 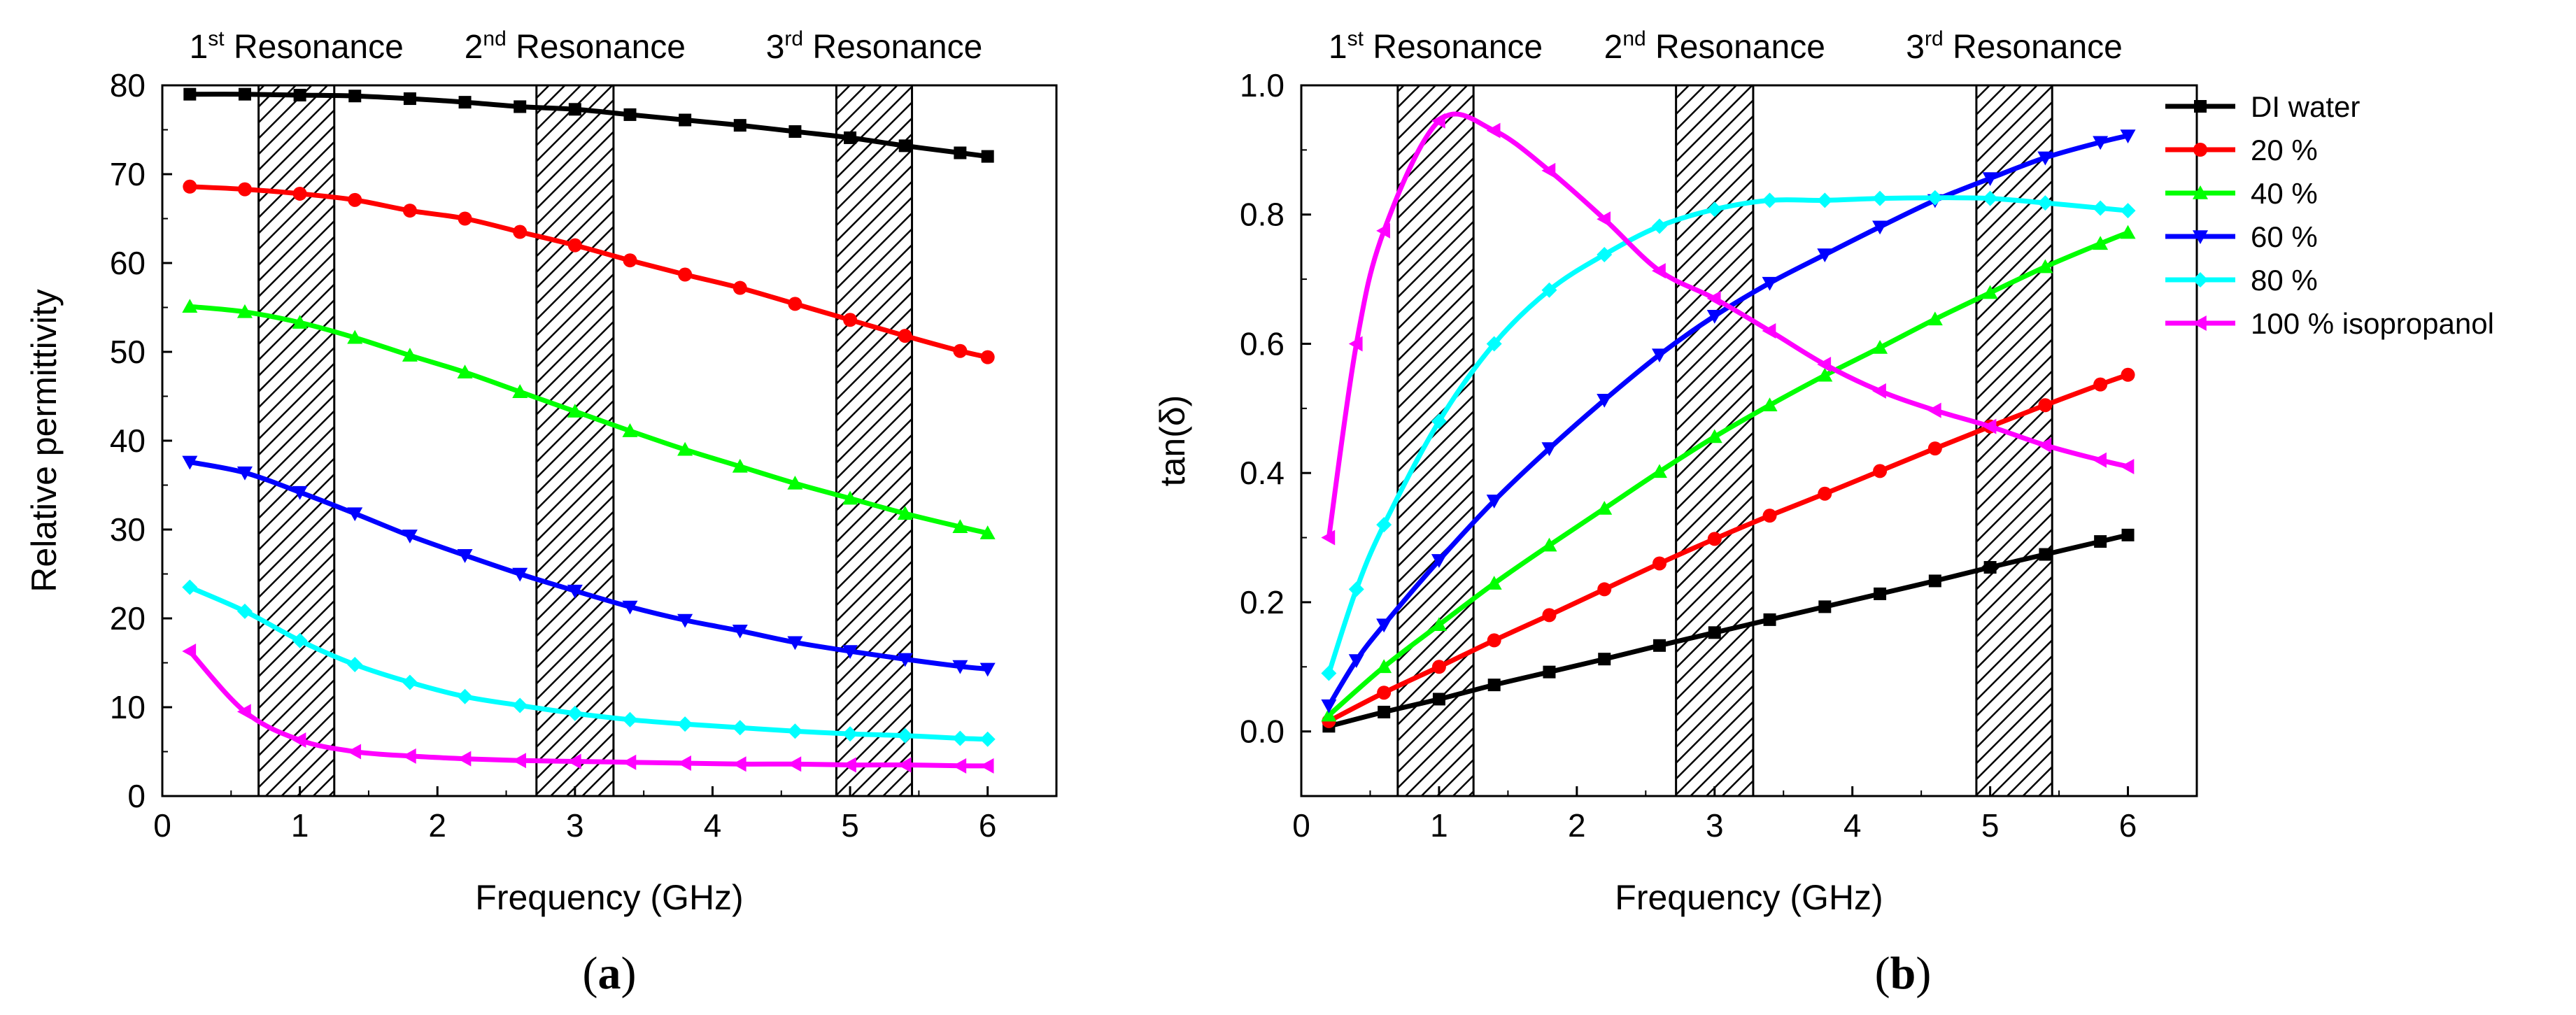 I want to click on chart-a-xtick-label: 0, so click(x=162, y=826).